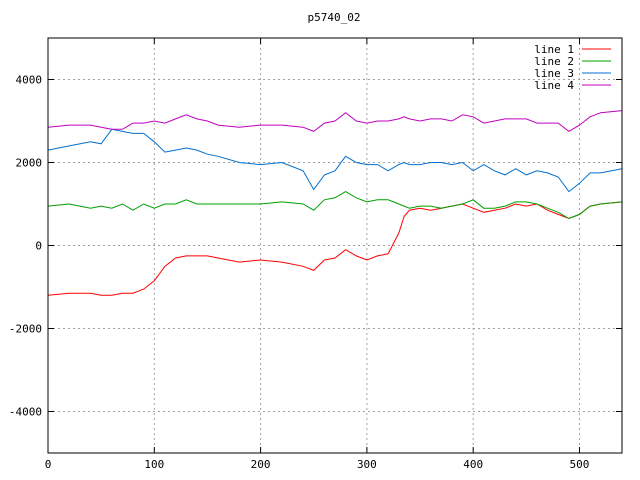 This screenshot has width=640, height=480. Describe the element at coordinates (38, 246) in the screenshot. I see `y-tick-label: 0` at that location.